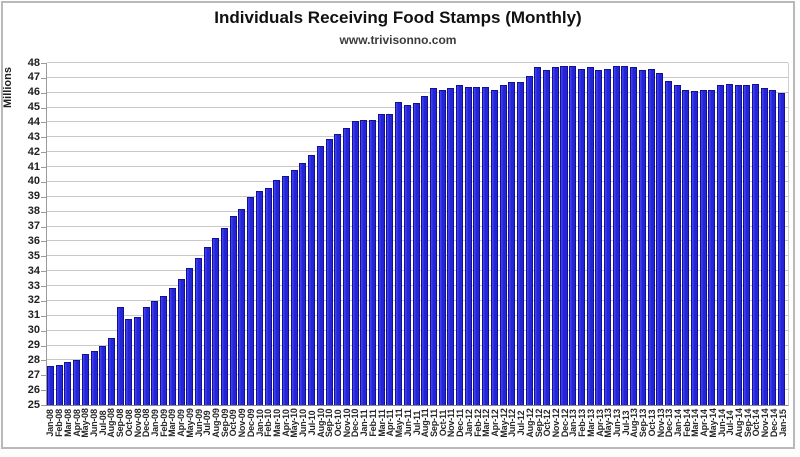 This screenshot has height=457, width=800. Describe the element at coordinates (33, 211) in the screenshot. I see `y-tick-label: 38` at that location.